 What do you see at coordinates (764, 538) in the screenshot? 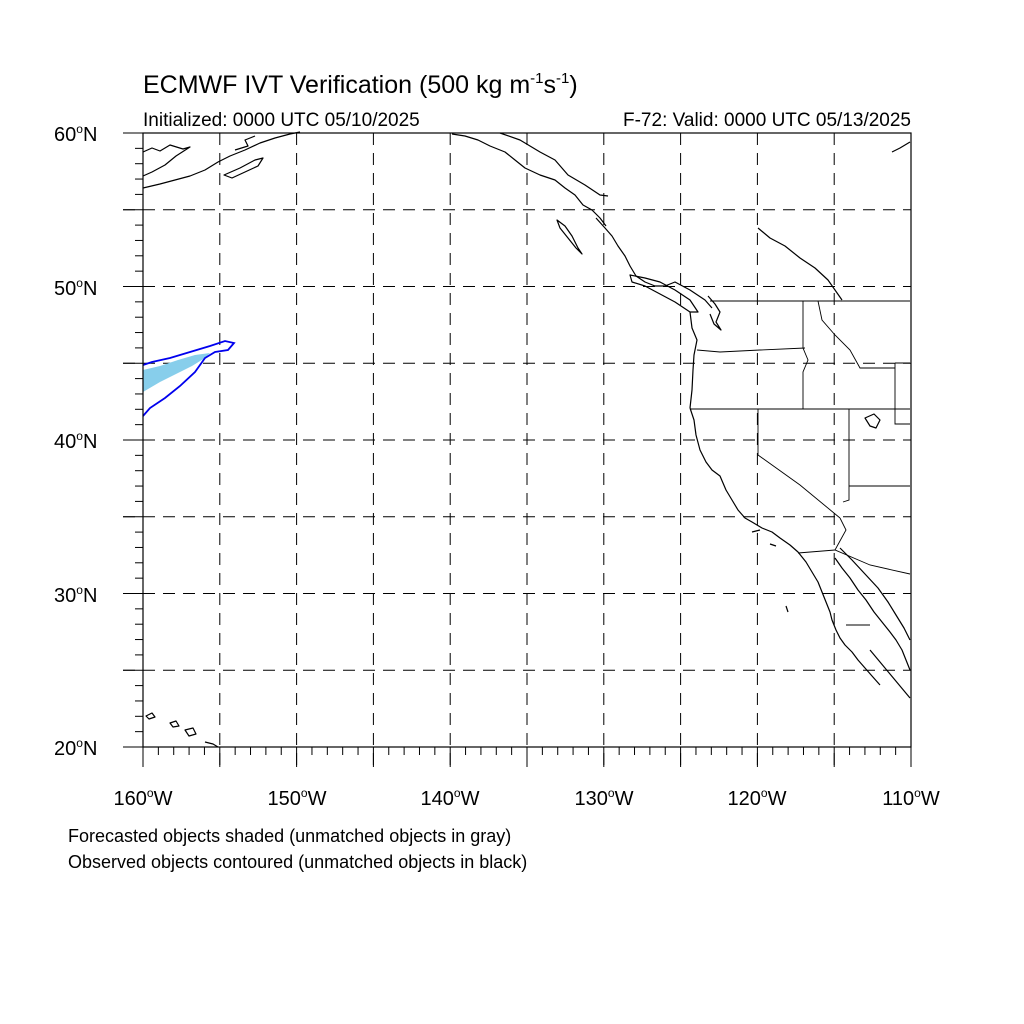
I see `channel-islands` at bounding box center [764, 538].